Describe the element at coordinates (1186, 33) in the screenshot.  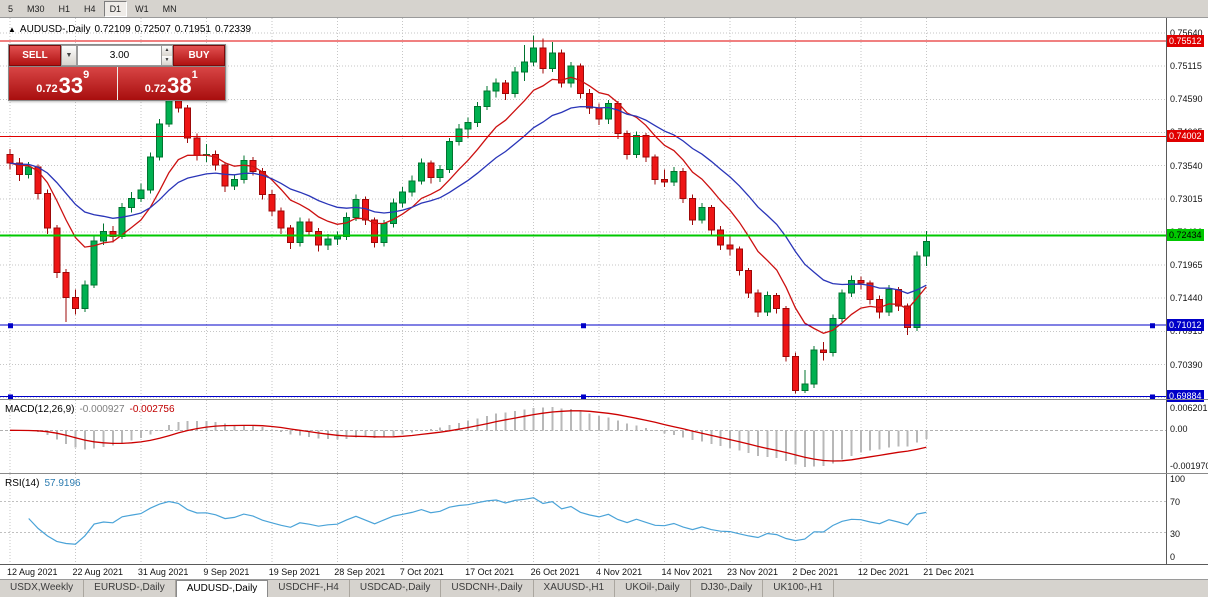
I see `price-tick-label: 0.75640` at that location.